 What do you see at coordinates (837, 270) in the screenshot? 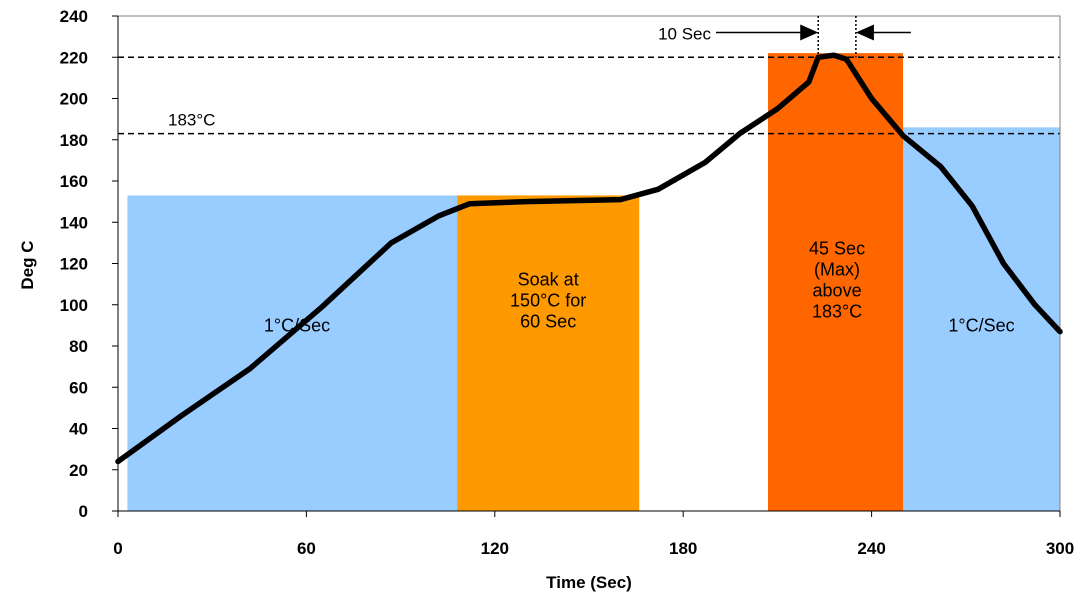
I see `region-label-3-line-2: (Max)` at bounding box center [837, 270].